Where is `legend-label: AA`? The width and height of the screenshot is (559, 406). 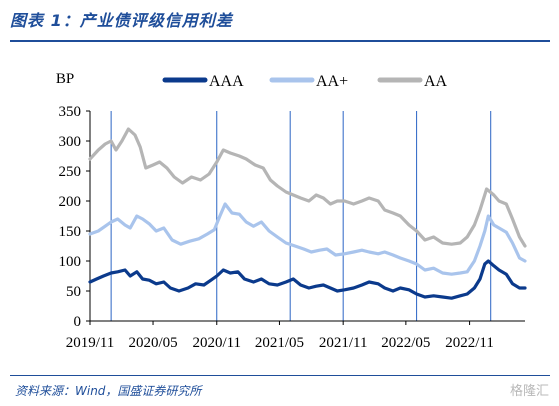 legend-label: AA is located at coordinates (436, 81).